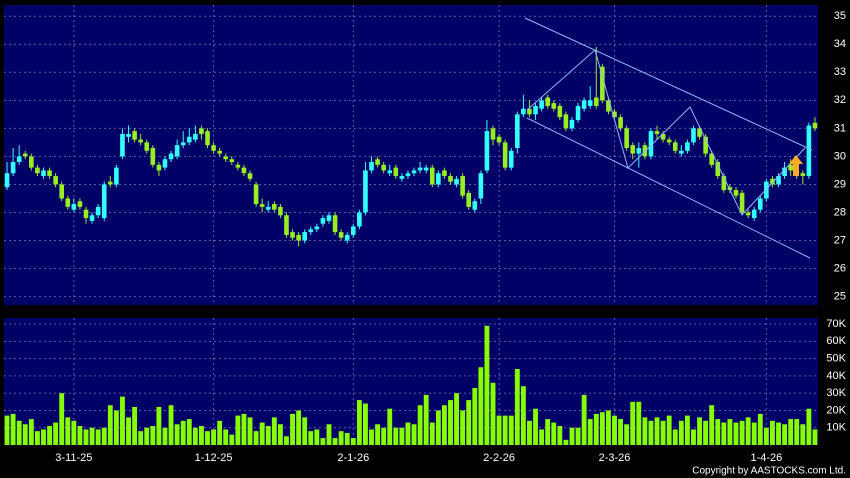  Describe the element at coordinates (353, 458) in the screenshot. I see `x-tick-label: 2-1-26` at that location.